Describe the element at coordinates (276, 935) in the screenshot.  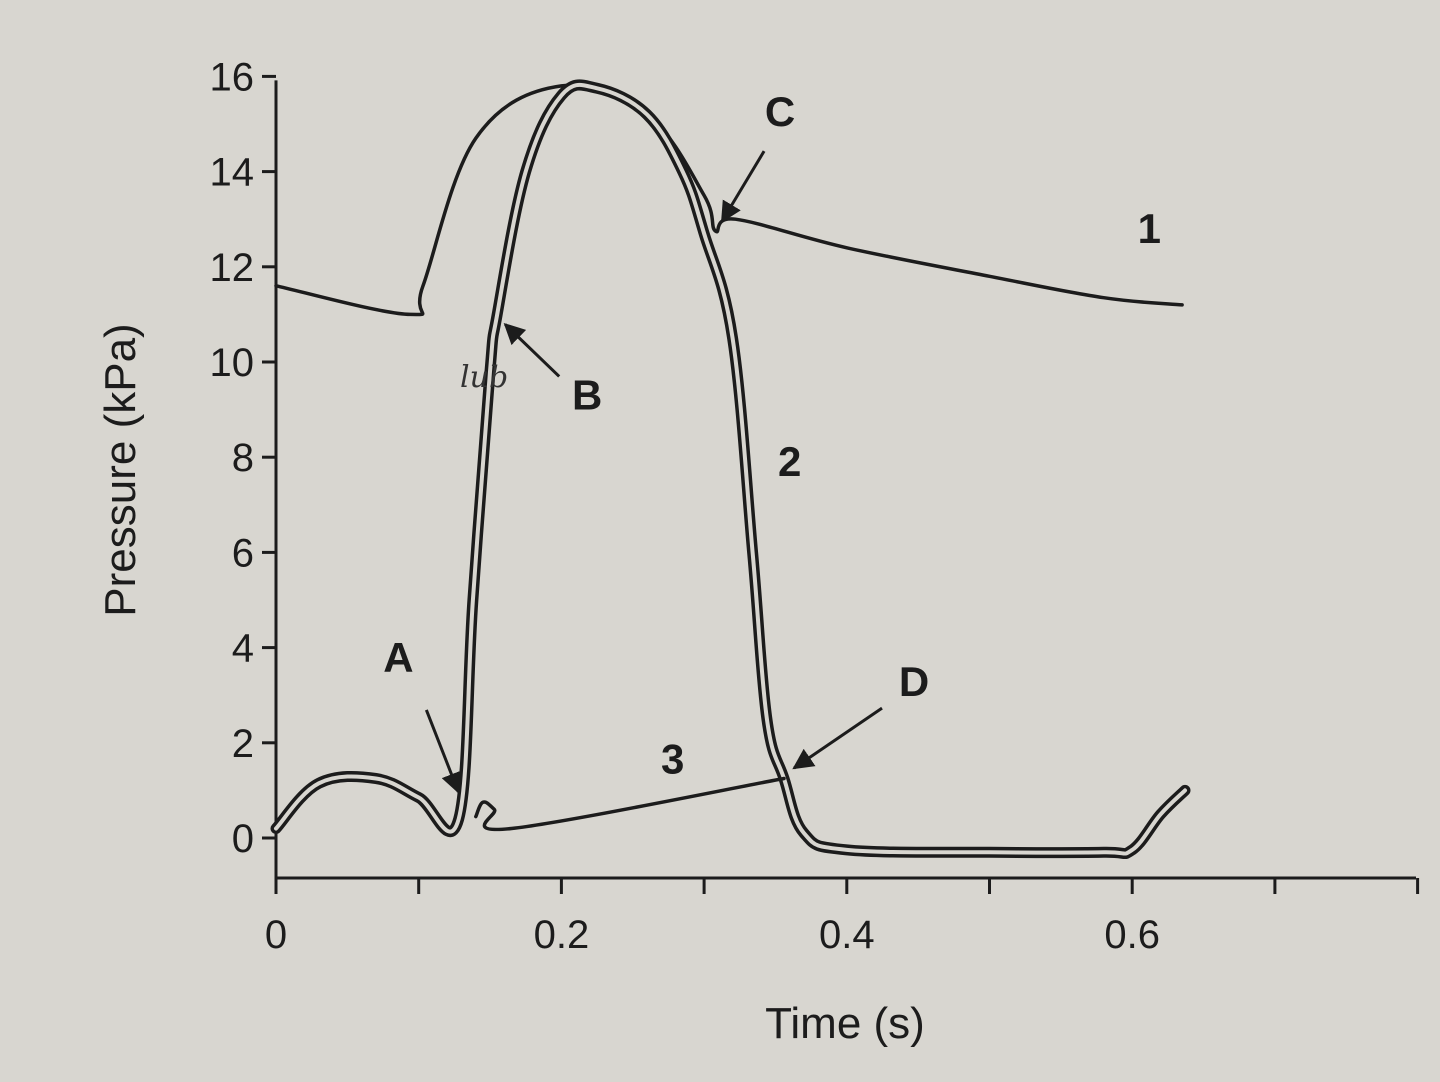
I see `x-tick-label: 0` at that location.